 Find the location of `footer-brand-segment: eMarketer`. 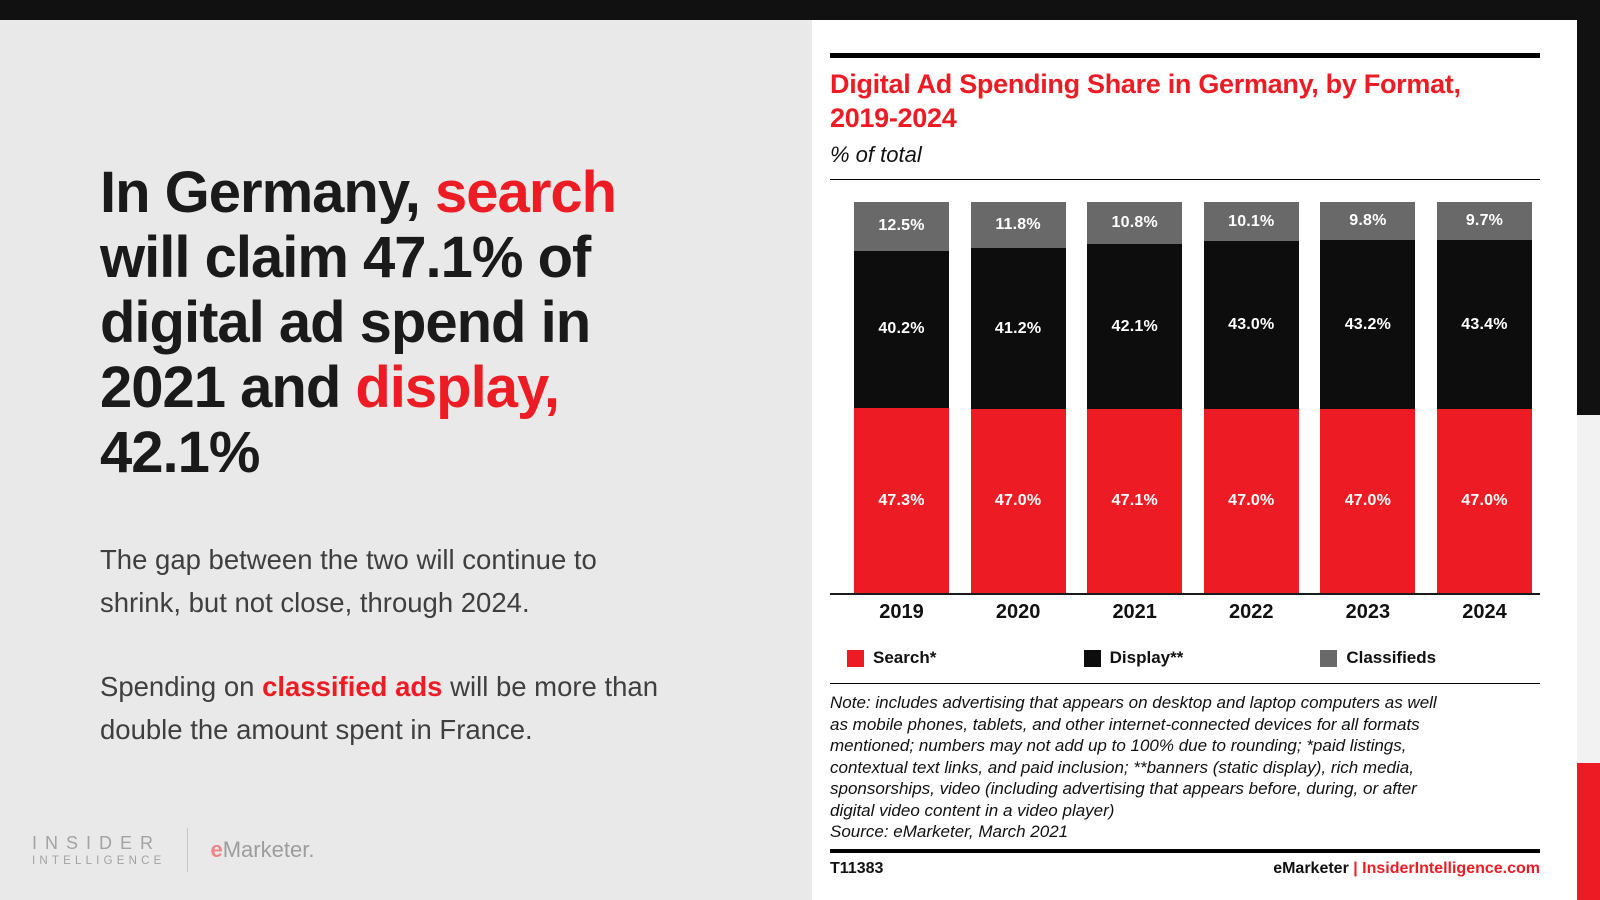

footer-brand-segment: eMarketer is located at coordinates (1311, 868).